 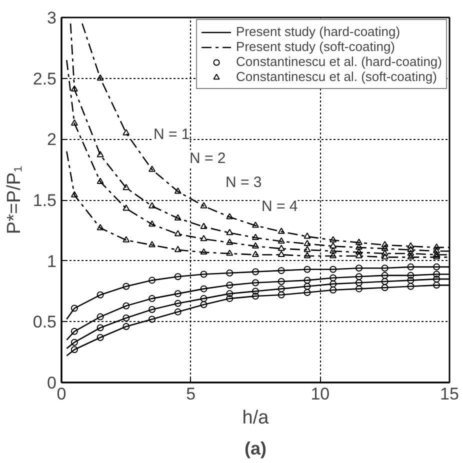 What do you see at coordinates (449, 394) in the screenshot?
I see `x-tick-label: 15` at bounding box center [449, 394].